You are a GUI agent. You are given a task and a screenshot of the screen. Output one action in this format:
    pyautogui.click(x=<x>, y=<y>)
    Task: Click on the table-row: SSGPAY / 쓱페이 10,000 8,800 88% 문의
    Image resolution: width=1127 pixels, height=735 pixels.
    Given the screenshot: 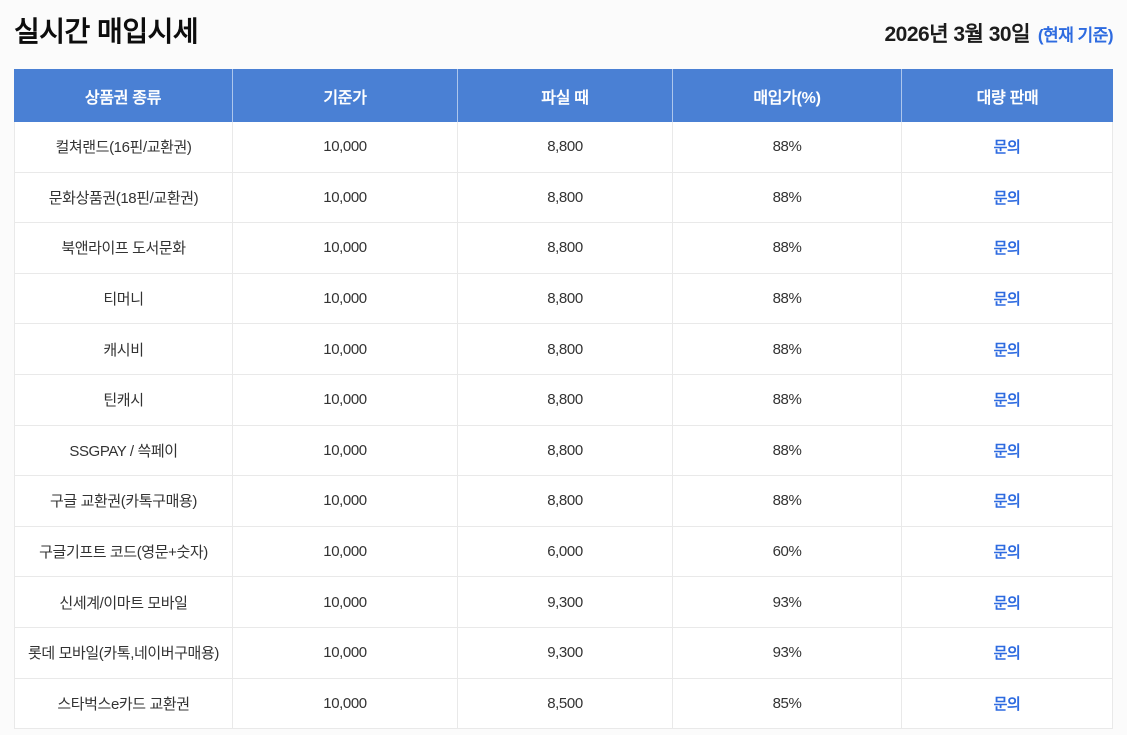 What is the action you would take?
    pyautogui.click(x=563, y=451)
    